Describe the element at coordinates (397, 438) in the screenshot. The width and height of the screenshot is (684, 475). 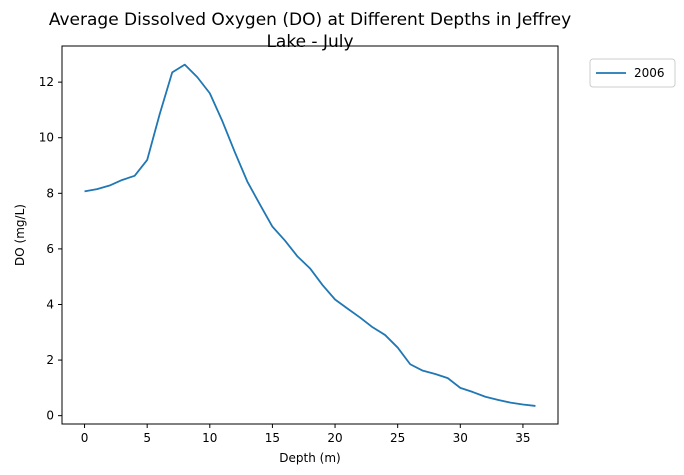
I see `x-tick-label: 25` at that location.